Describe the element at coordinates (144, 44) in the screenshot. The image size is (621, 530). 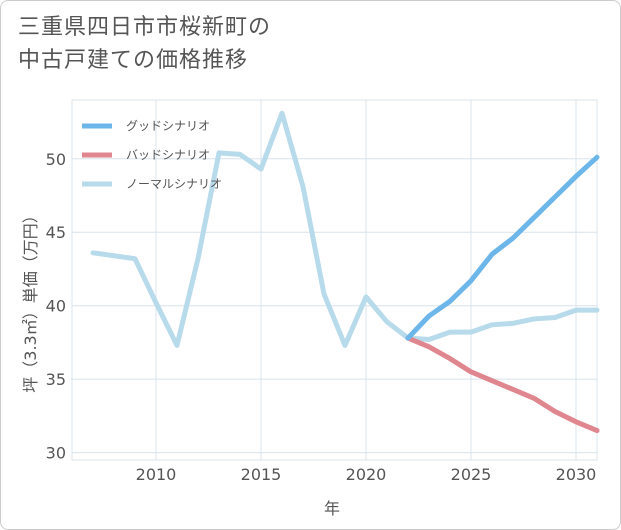
I see `chart-title: 三重県四日市市桜新町の 中古戸建ての価格推移` at that location.